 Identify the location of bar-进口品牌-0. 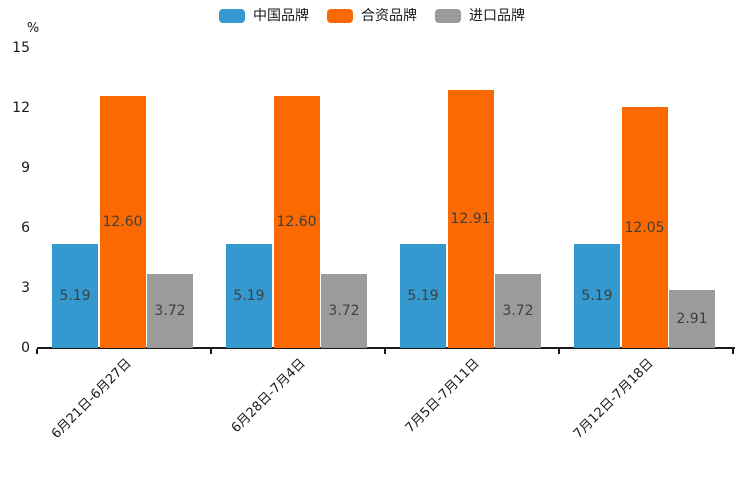
(170, 310).